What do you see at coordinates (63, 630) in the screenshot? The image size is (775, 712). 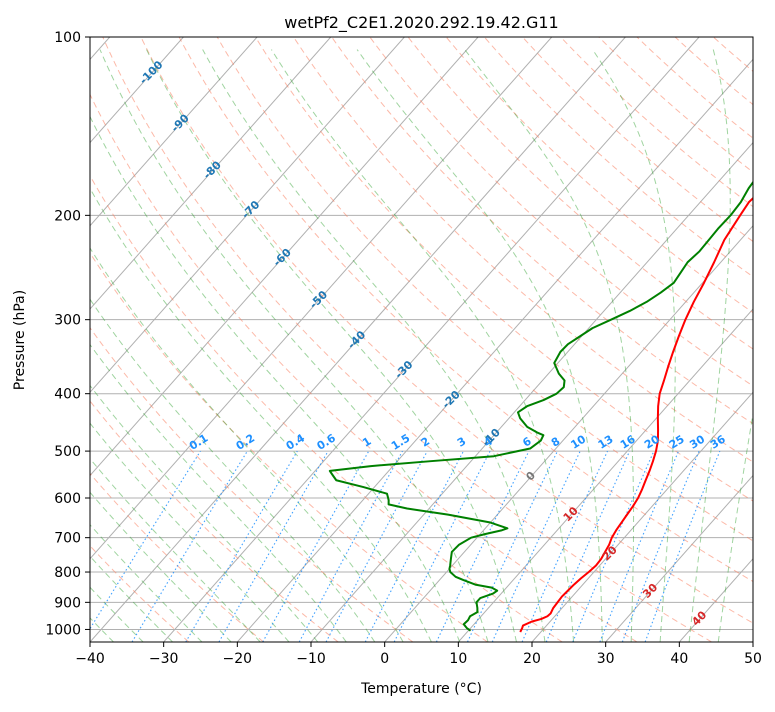 I see `y-tick-label: 1000` at bounding box center [63, 630].